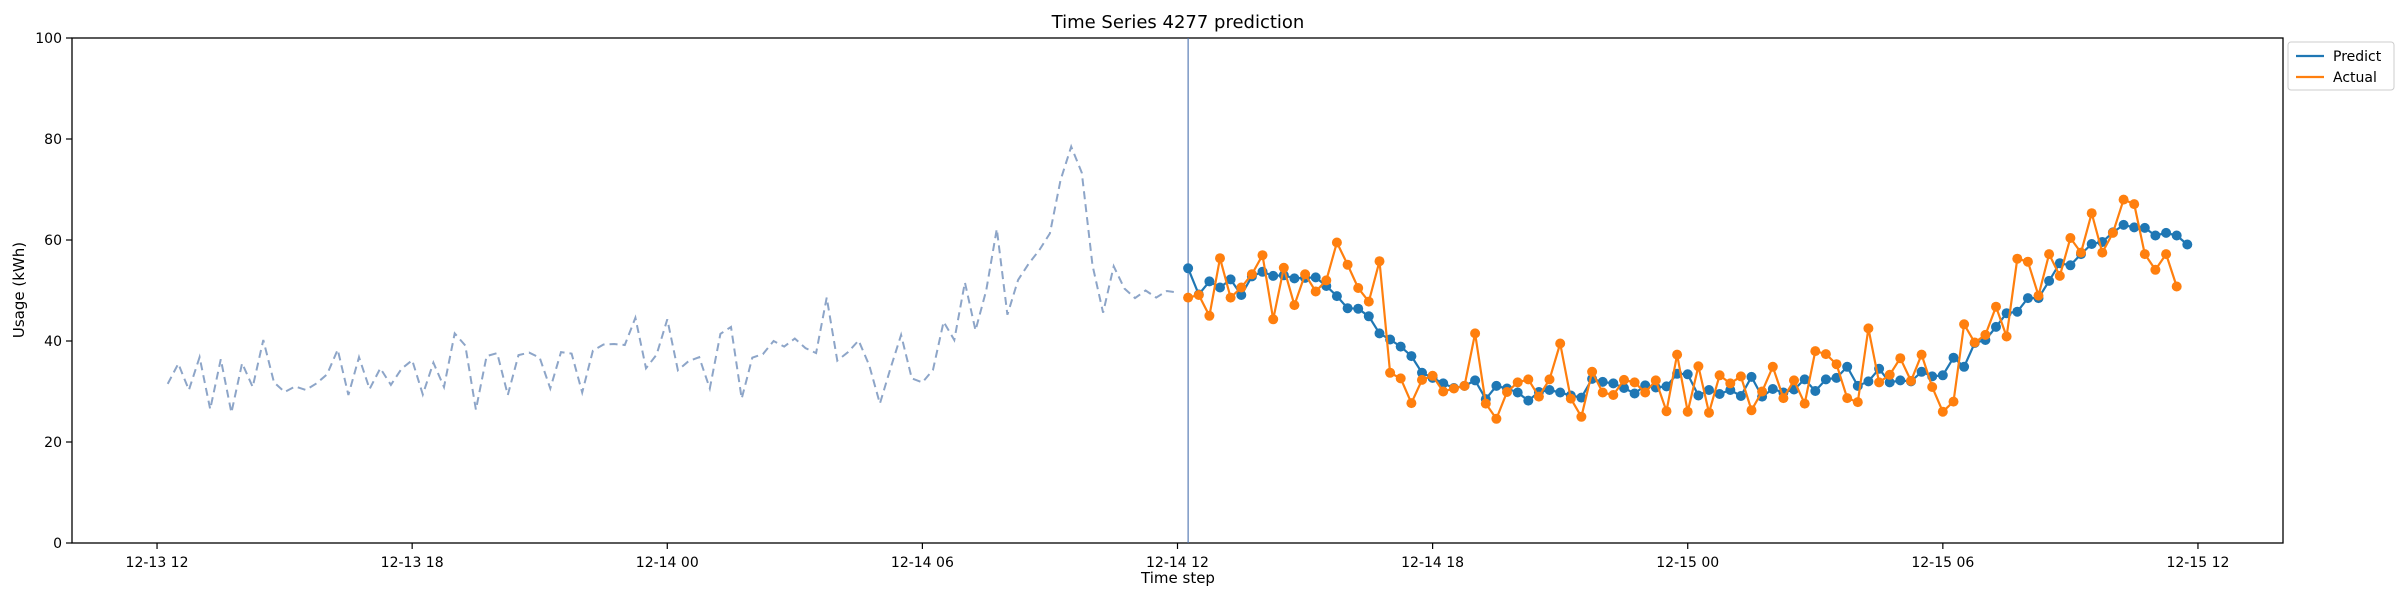 The width and height of the screenshot is (2400, 600). I want to click on x-tick-label: 12-14 12, so click(1177, 563).